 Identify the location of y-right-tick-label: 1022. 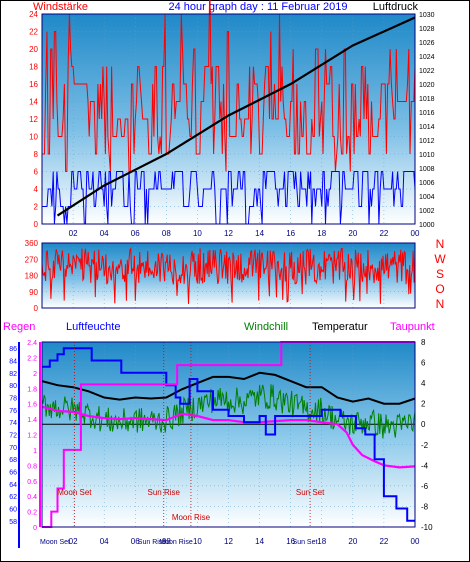
(427, 71).